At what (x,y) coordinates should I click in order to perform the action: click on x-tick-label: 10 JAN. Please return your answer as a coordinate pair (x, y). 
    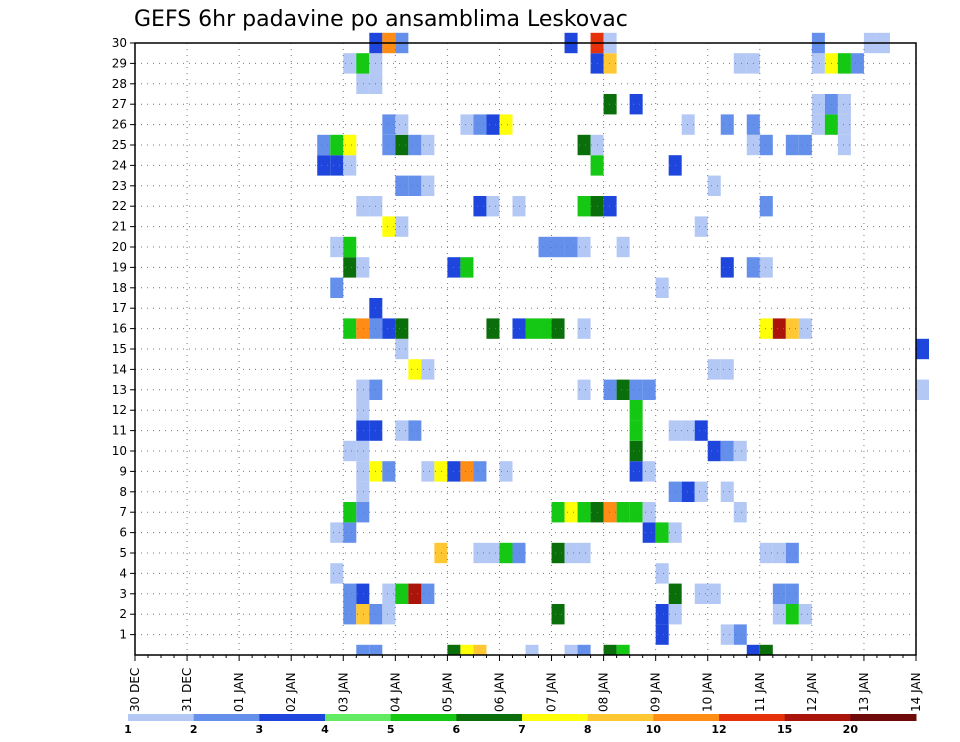
    Looking at the image, I should click on (708, 692).